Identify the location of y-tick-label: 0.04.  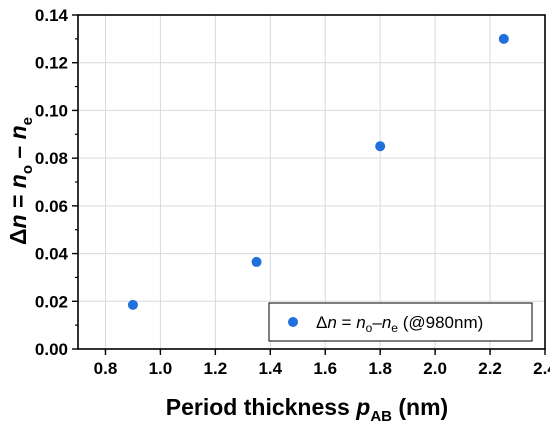
(52, 254).